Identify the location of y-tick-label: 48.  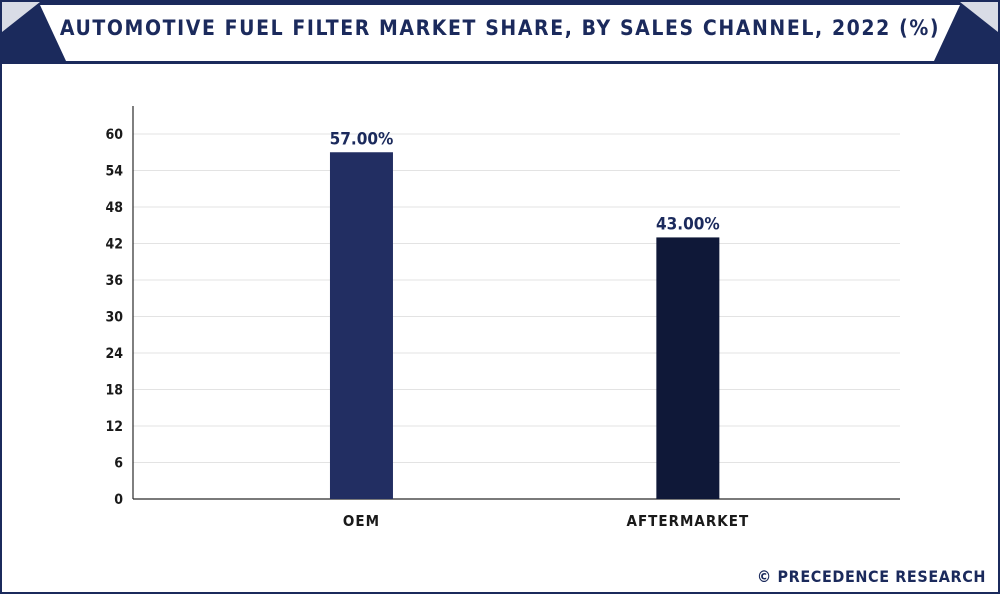
(114, 208).